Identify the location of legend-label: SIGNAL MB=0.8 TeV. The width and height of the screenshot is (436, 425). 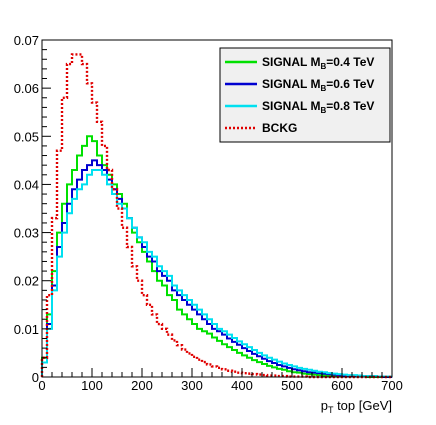
(318, 107).